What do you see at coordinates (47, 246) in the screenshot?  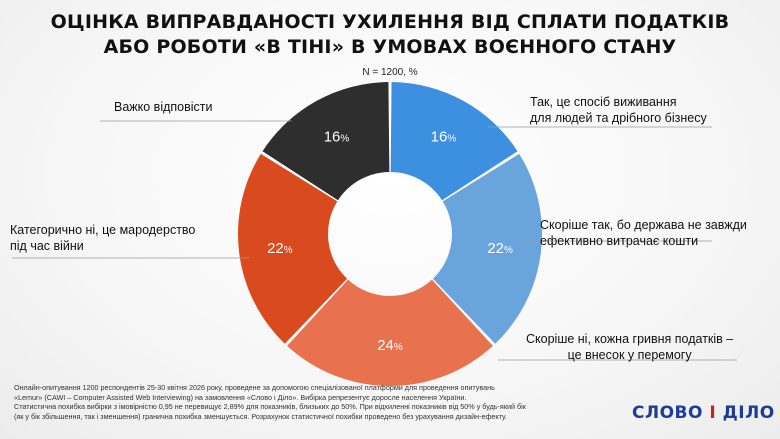 I see `slice-label-line: під час війни` at bounding box center [47, 246].